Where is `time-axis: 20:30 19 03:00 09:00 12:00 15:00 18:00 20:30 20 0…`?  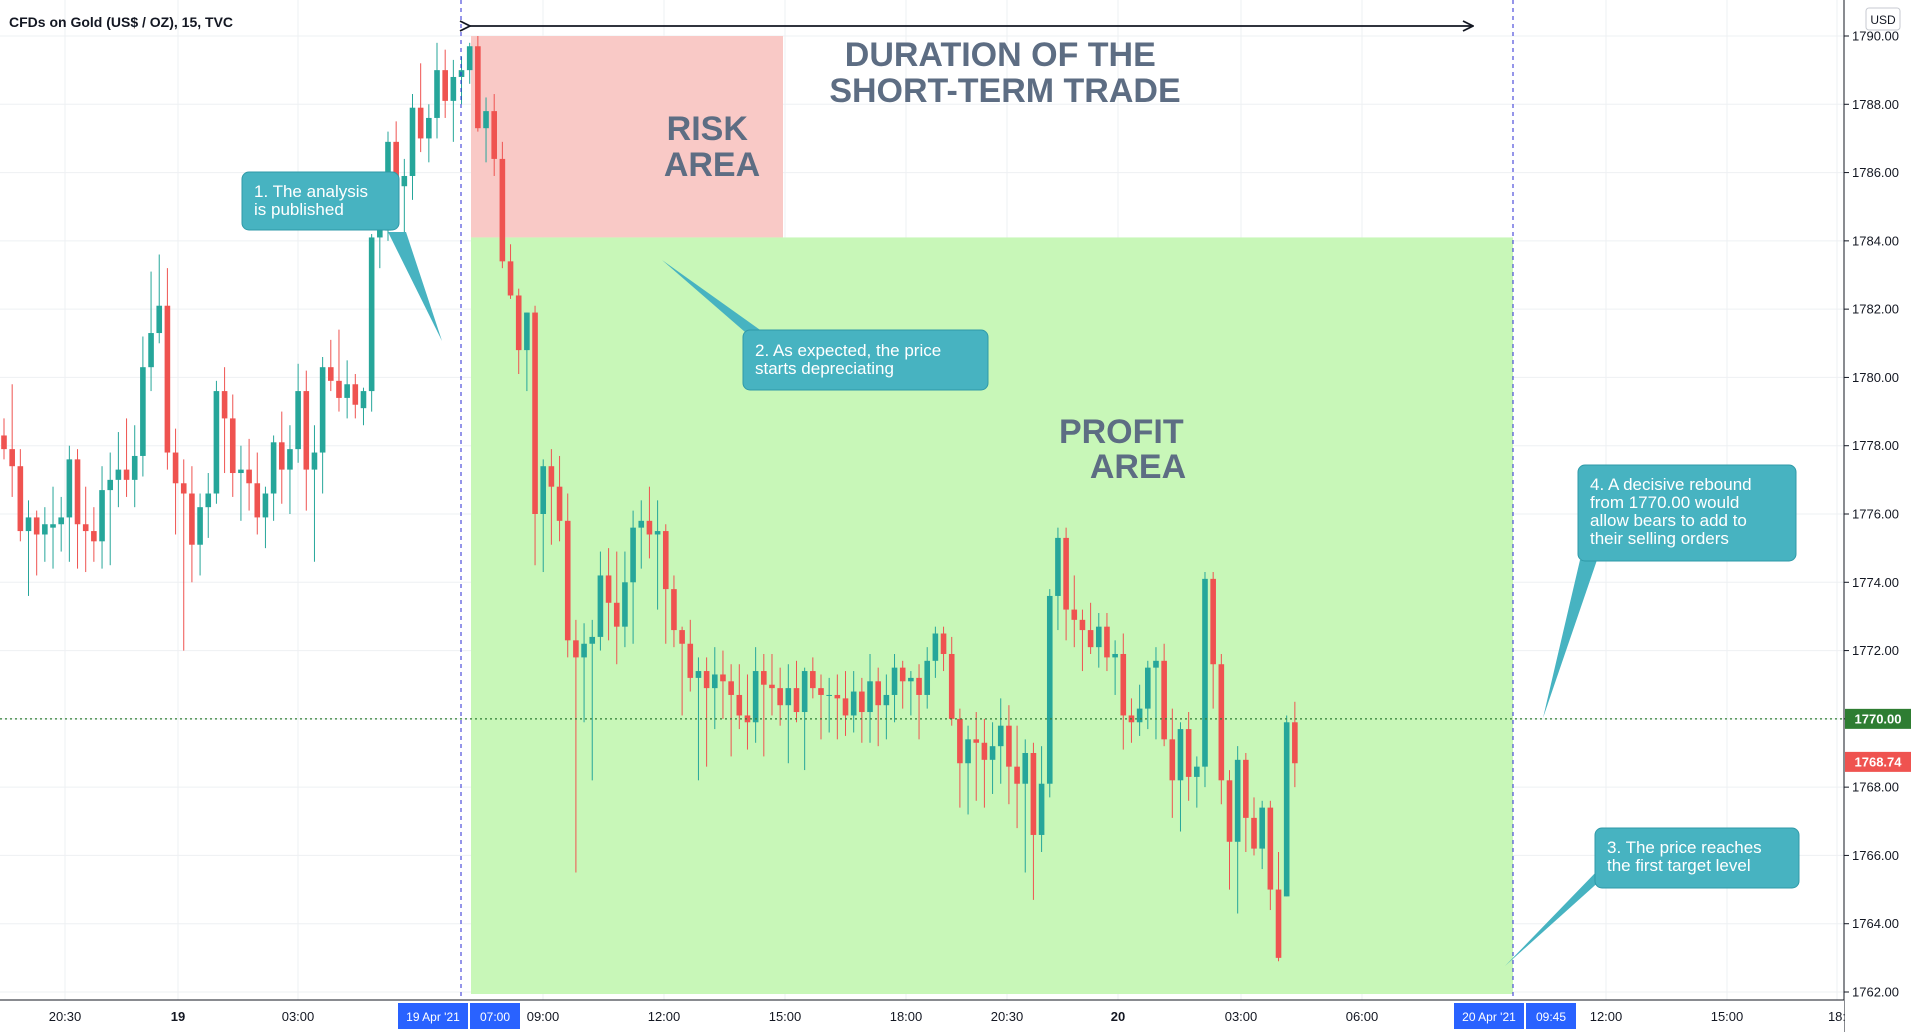
time-axis: 20:30 19 03:00 09:00 12:00 15:00 18:00 20:30 20 0… is located at coordinates (923, 1015).